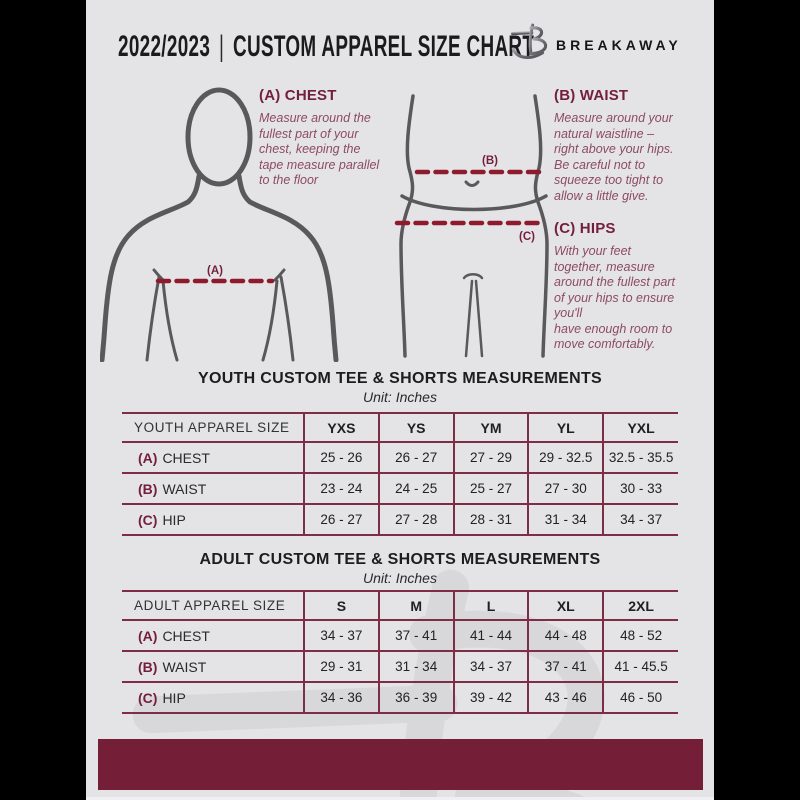 The height and width of the screenshot is (800, 800). Describe the element at coordinates (490, 605) in the screenshot. I see `adult-size-col-l: L` at that location.